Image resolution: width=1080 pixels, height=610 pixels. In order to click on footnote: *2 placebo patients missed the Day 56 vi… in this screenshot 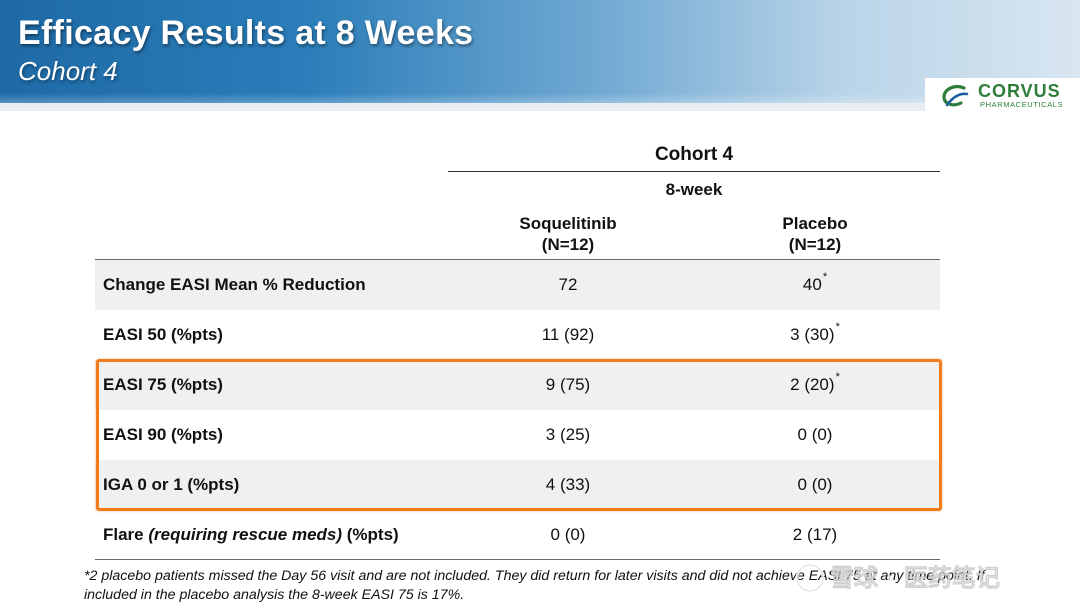, I will do `click(534, 585)`.